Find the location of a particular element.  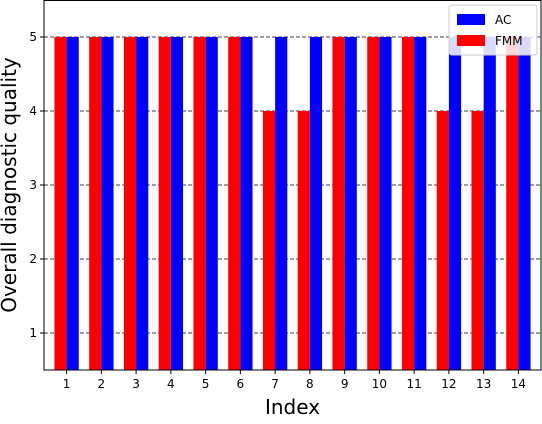

legend-swatch-ac is located at coordinates (471, 19).